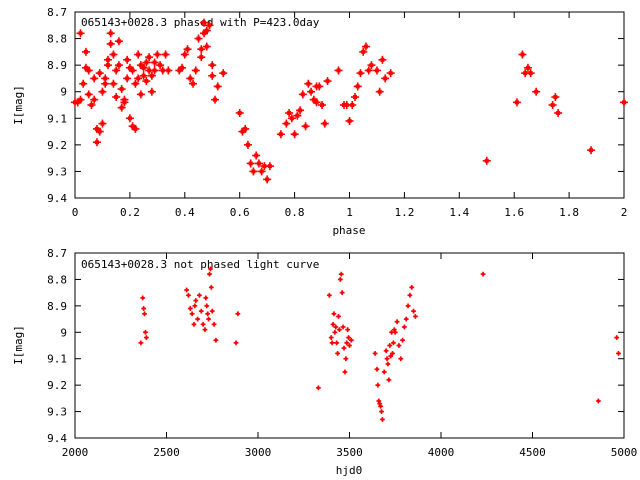  What do you see at coordinates (258, 452) in the screenshot?
I see `x-tick-label: 3000` at bounding box center [258, 452].